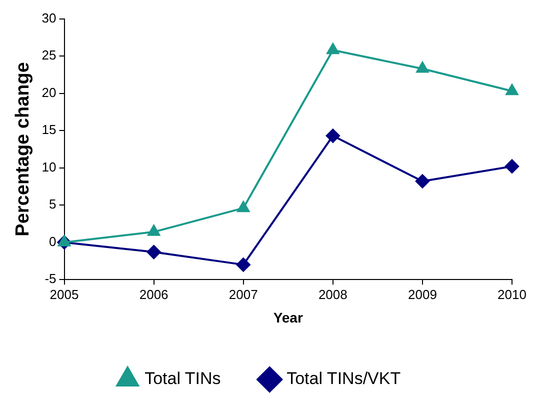 Image resolution: width=542 pixels, height=406 pixels. Describe the element at coordinates (49, 92) in the screenshot. I see `y-tick-label: 20` at that location.